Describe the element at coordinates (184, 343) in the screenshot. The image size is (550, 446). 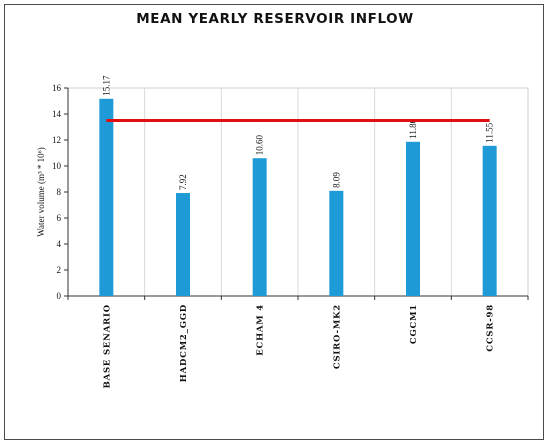
I see `category-label: HADCM2_GGD` at that location.